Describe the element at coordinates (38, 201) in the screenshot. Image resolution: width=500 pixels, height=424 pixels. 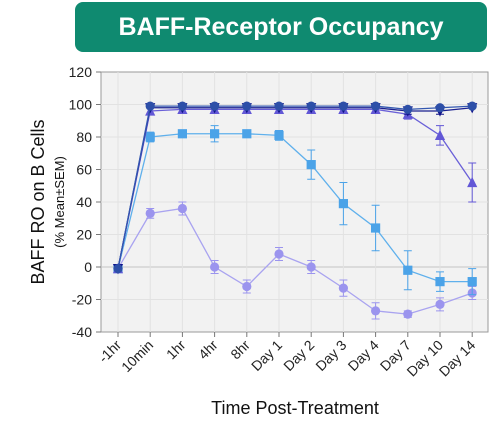
I see `y-axis-label: BAFF RO on B Cells` at that location.